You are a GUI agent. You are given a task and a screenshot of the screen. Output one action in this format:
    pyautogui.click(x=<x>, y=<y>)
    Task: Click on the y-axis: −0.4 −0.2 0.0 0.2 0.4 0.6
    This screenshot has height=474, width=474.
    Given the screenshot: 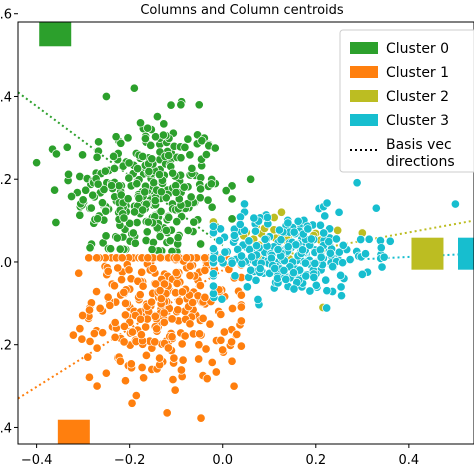 What is the action you would take?
    pyautogui.click(x=9, y=222)
    